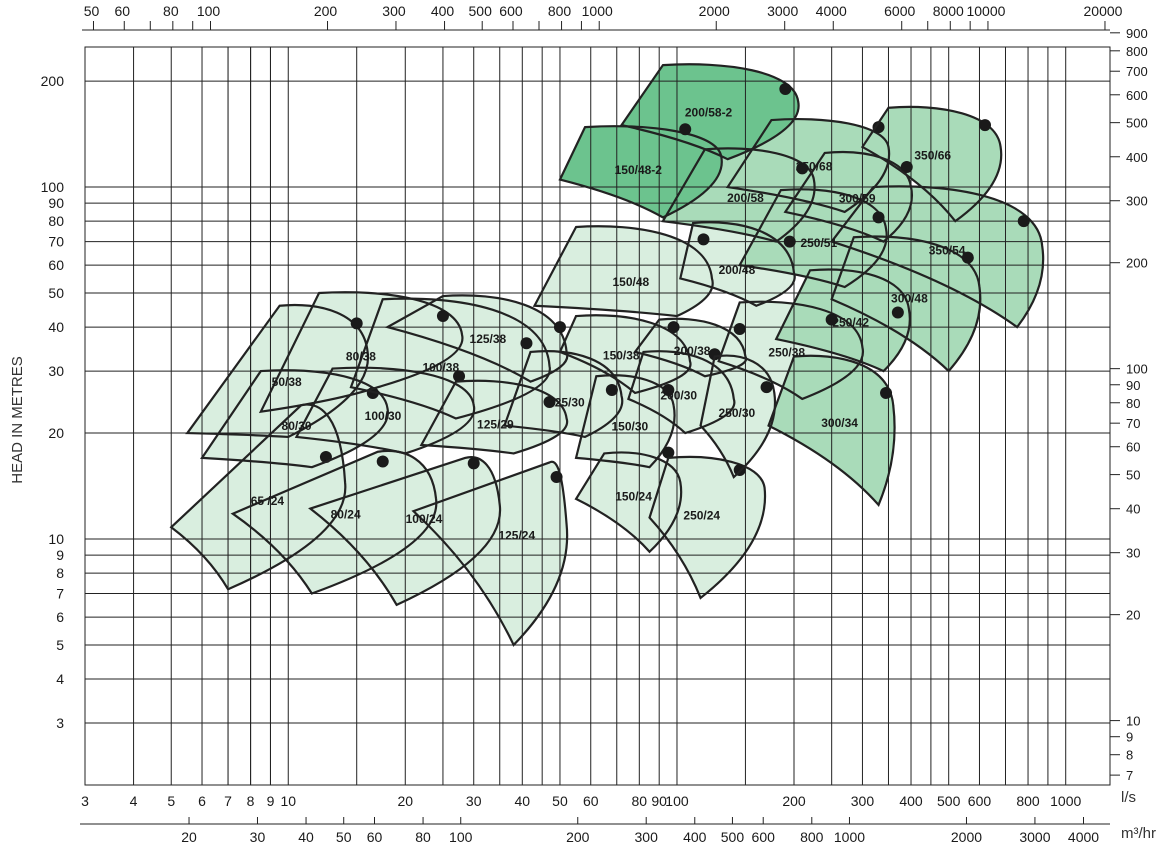 Image resolution: width=1162 pixels, height=846 pixels. I want to click on x-tick-label-top: 50, so click(92, 11).